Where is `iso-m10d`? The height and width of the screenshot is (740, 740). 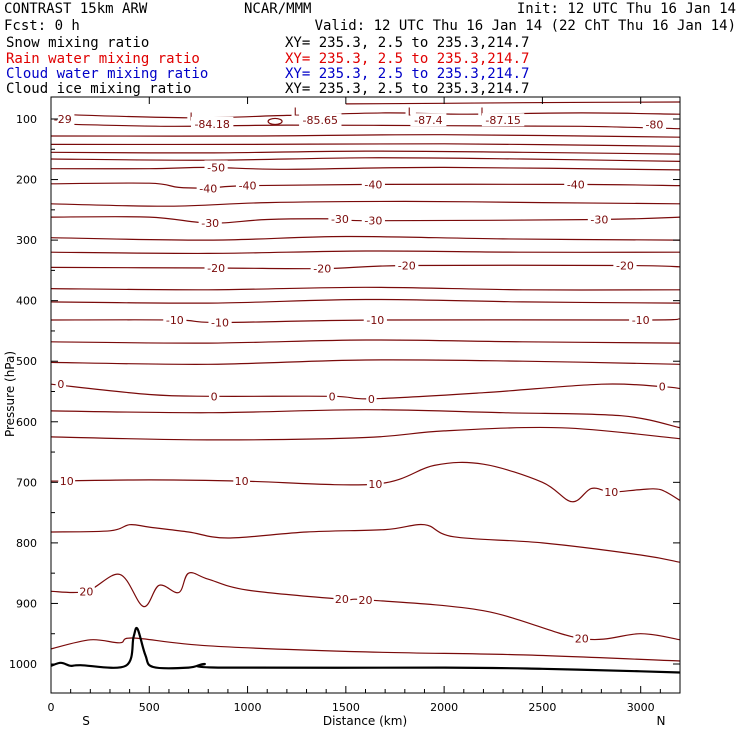 iso-m10d is located at coordinates (365, 362).